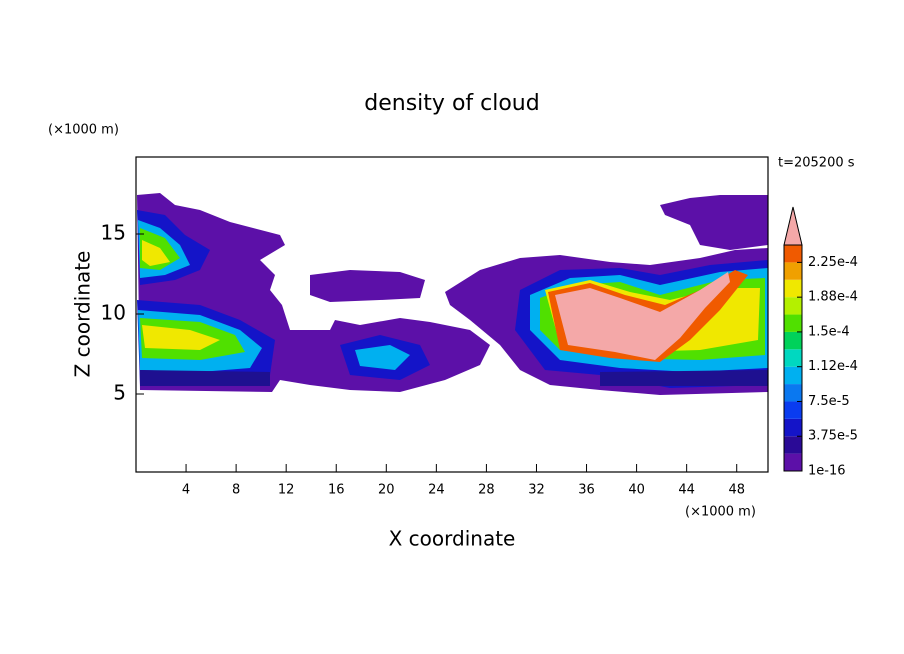  What do you see at coordinates (586, 490) in the screenshot?
I see `x-tick-label: 36` at bounding box center [586, 490].